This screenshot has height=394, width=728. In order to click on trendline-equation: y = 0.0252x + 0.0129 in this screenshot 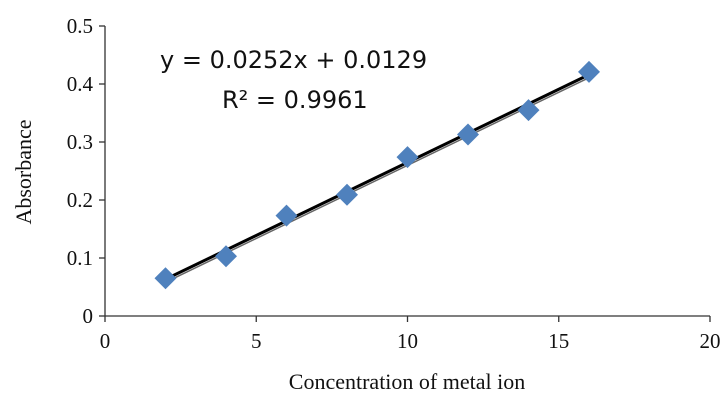, I will do `click(293, 60)`.